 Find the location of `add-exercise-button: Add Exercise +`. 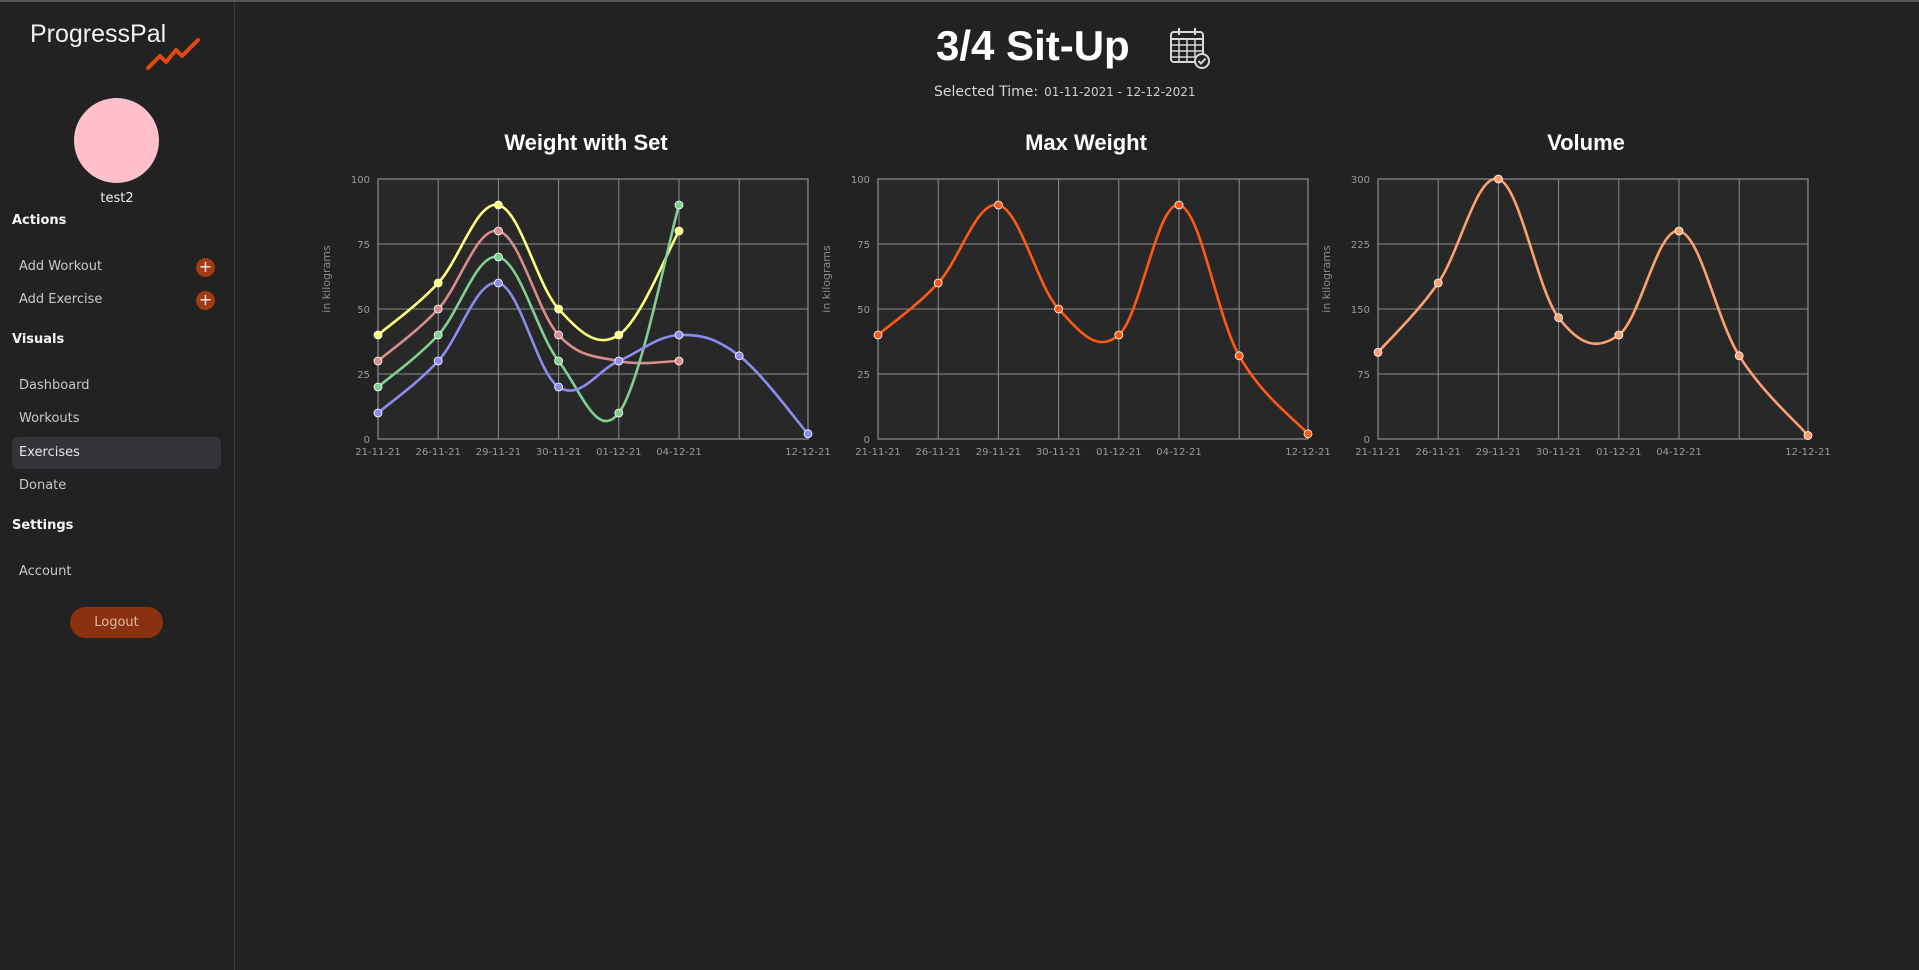

add-exercise-button: Add Exercise + is located at coordinates (116, 300).